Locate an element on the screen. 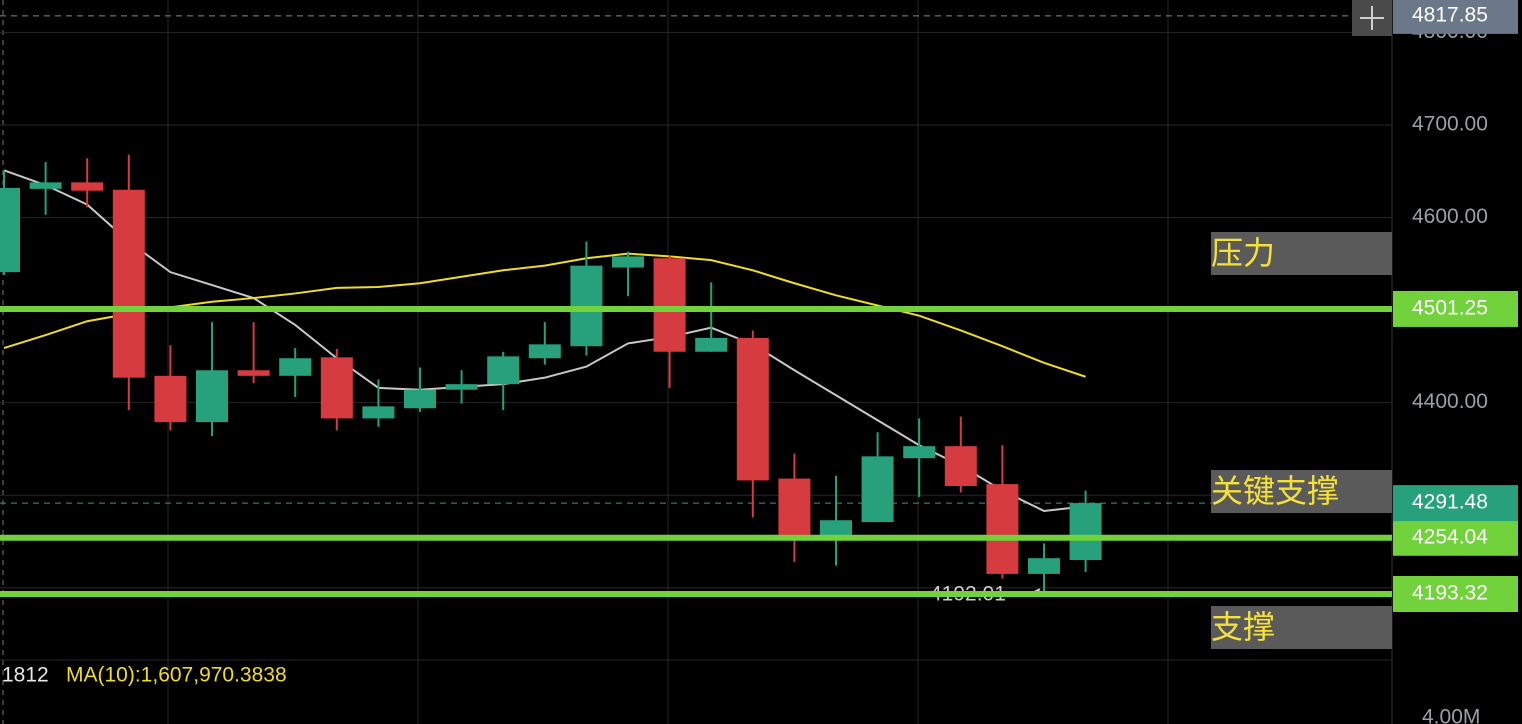 This screenshot has height=724, width=1522. ma-line is located at coordinates (544, 315).